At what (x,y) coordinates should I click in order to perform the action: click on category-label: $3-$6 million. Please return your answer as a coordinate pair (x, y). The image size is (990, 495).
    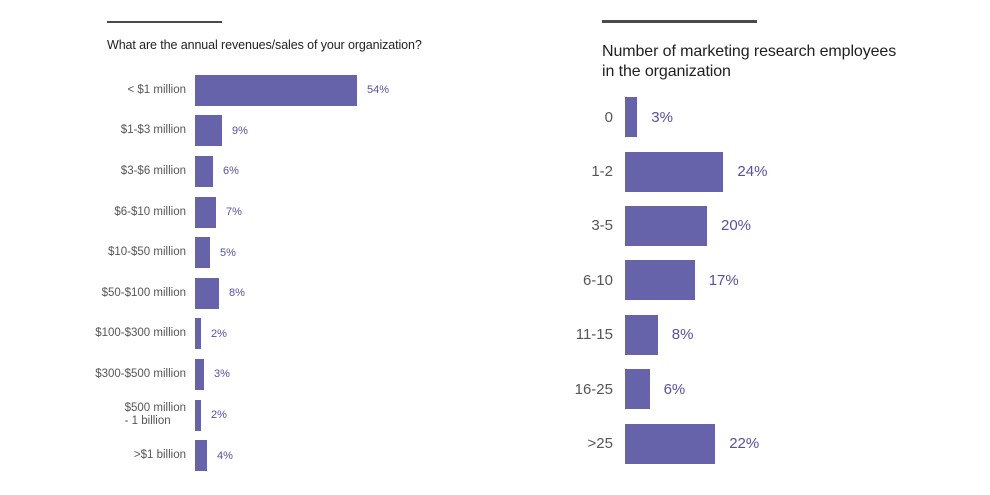
    Looking at the image, I should click on (153, 170).